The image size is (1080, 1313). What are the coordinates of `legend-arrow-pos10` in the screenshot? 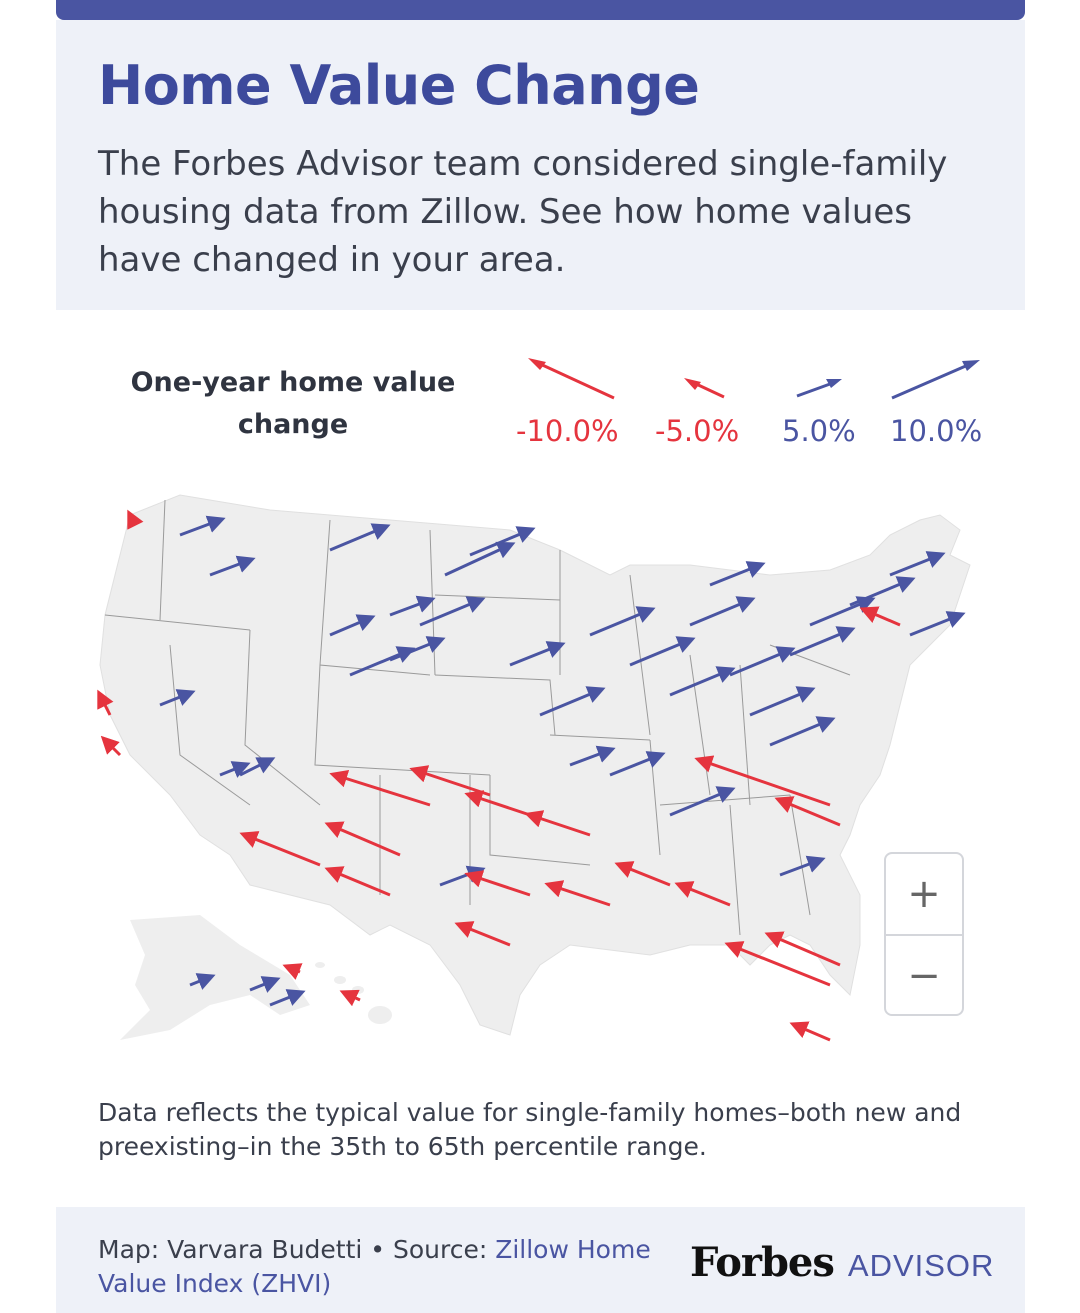 It's located at (935, 380).